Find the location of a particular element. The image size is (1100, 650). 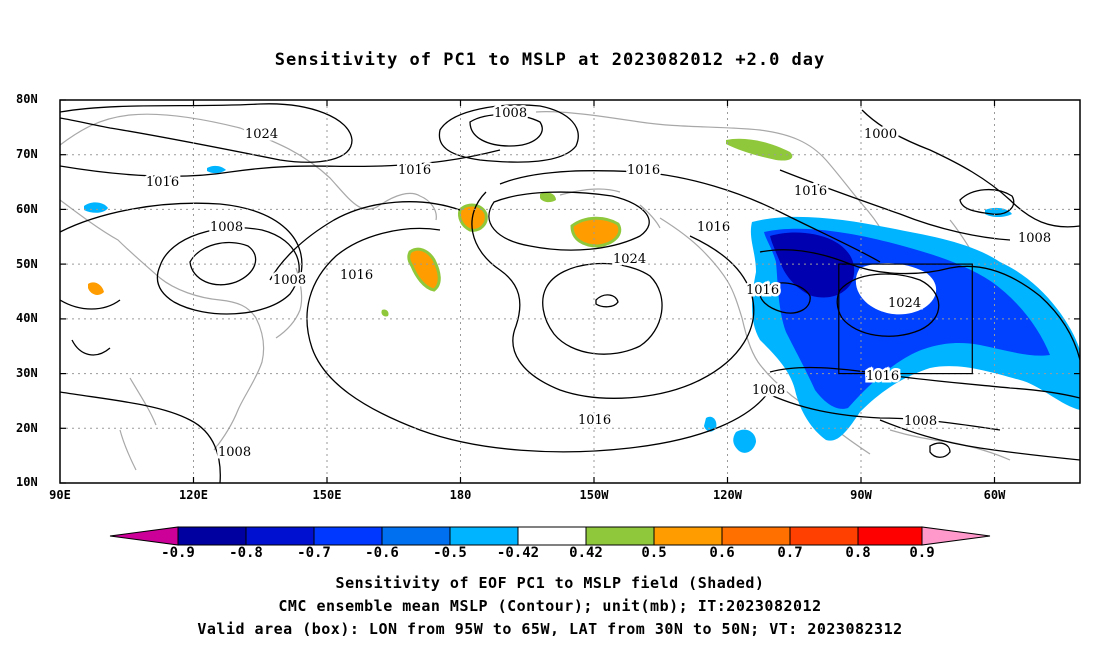

colorbar-label: -0.7 is located at coordinates (314, 553).